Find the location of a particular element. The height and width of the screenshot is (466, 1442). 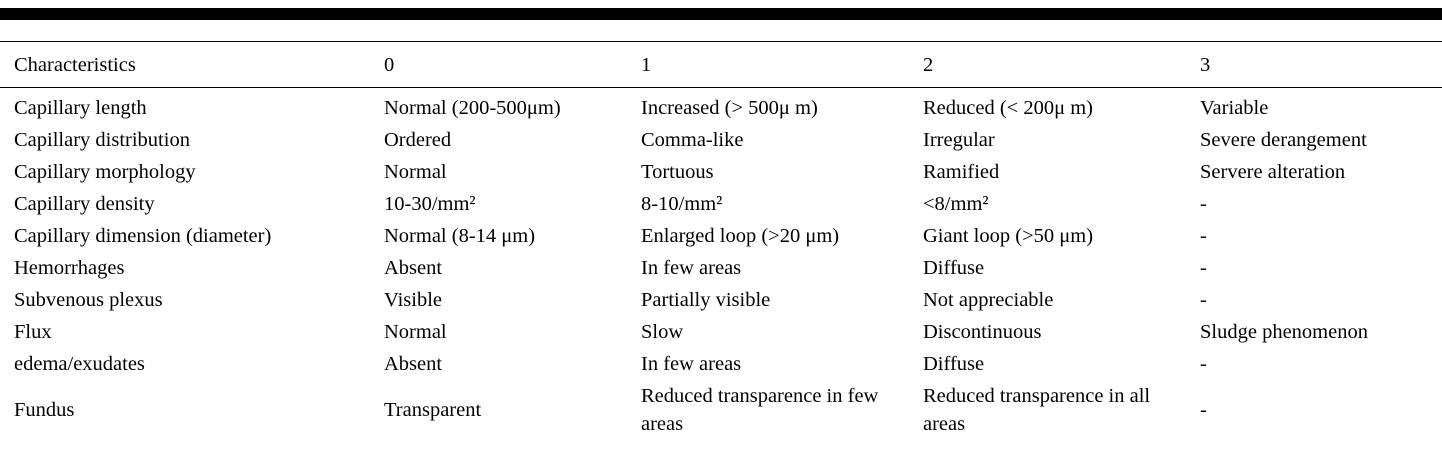

table-cell: Slow is located at coordinates (662, 332).